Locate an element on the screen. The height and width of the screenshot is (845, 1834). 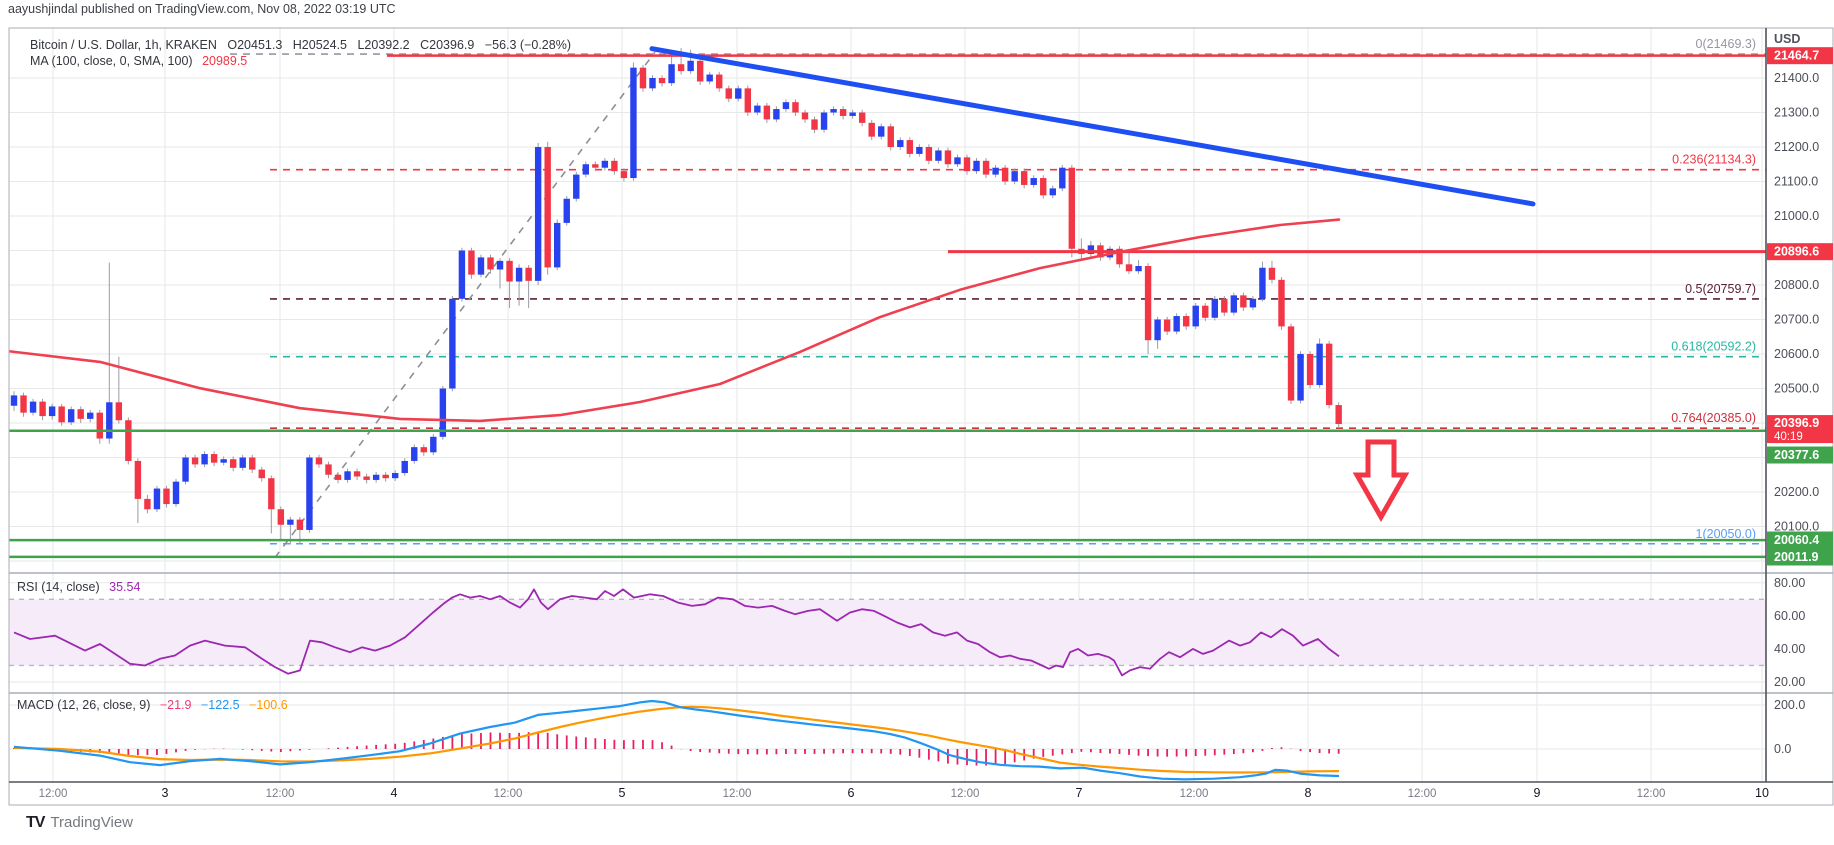
price-badge: 20377.6 is located at coordinates (1800, 455).